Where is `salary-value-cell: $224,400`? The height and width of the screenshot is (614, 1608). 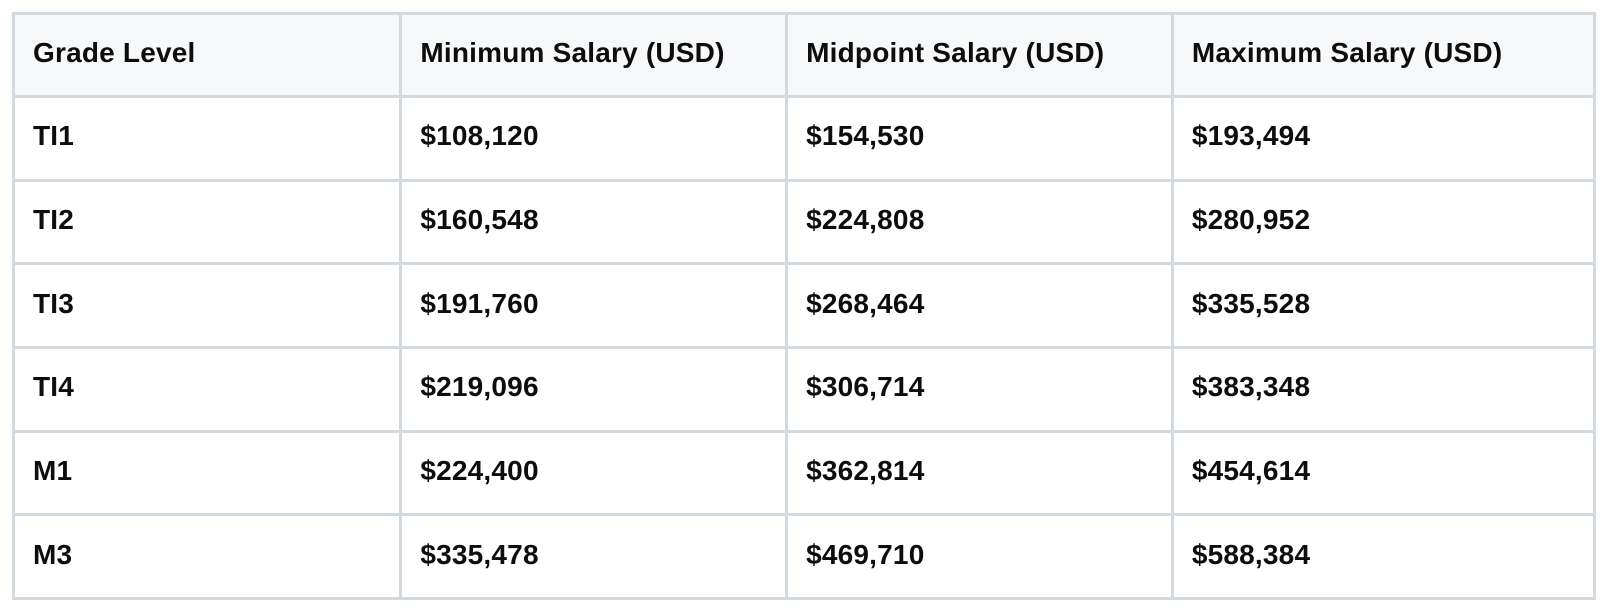
salary-value-cell: $224,400 is located at coordinates (594, 473).